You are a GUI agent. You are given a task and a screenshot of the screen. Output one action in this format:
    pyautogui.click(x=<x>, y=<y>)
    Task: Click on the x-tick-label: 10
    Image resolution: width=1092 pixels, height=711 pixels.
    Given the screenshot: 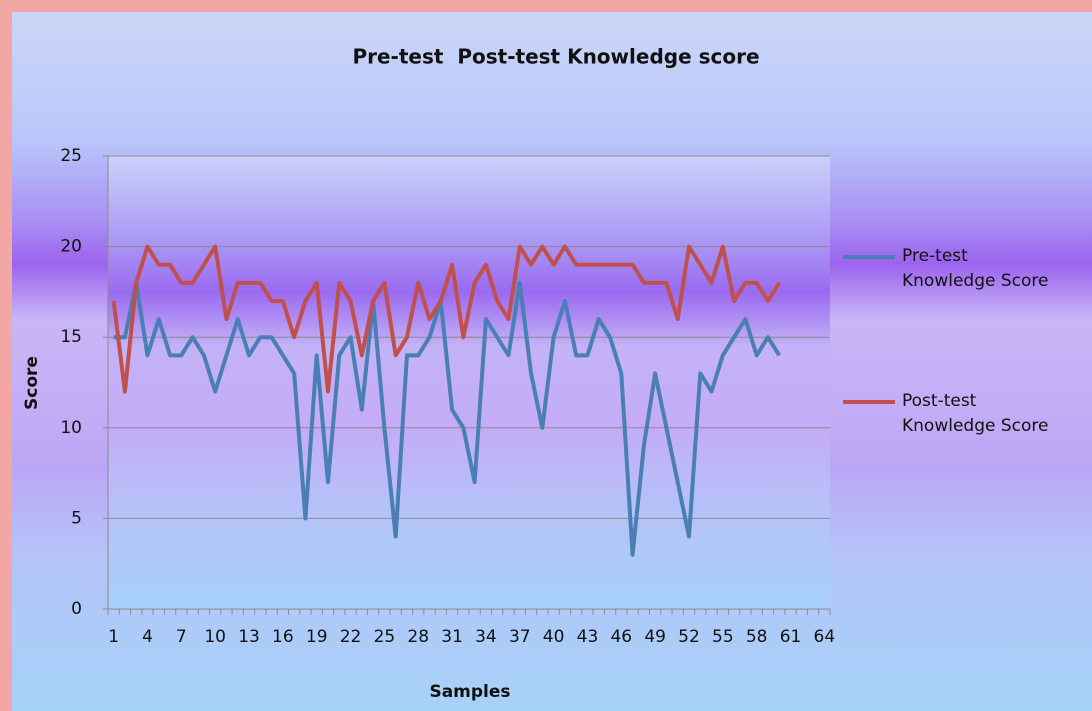 What is the action you would take?
    pyautogui.click(x=215, y=637)
    